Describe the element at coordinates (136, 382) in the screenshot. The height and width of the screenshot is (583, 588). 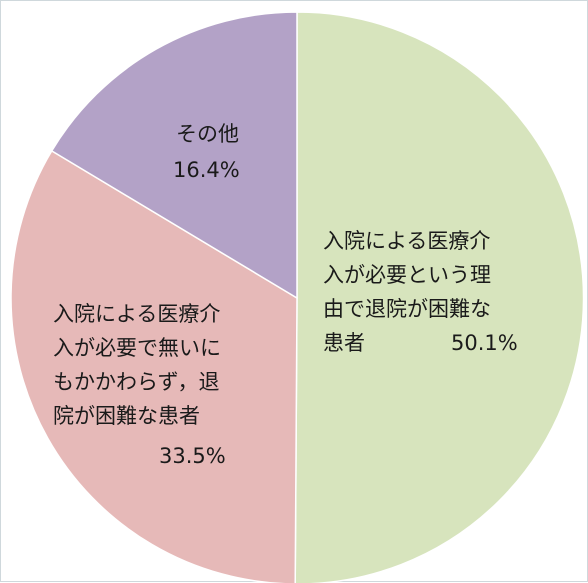
I see `slice-label-line: もかかわらず，退` at that location.